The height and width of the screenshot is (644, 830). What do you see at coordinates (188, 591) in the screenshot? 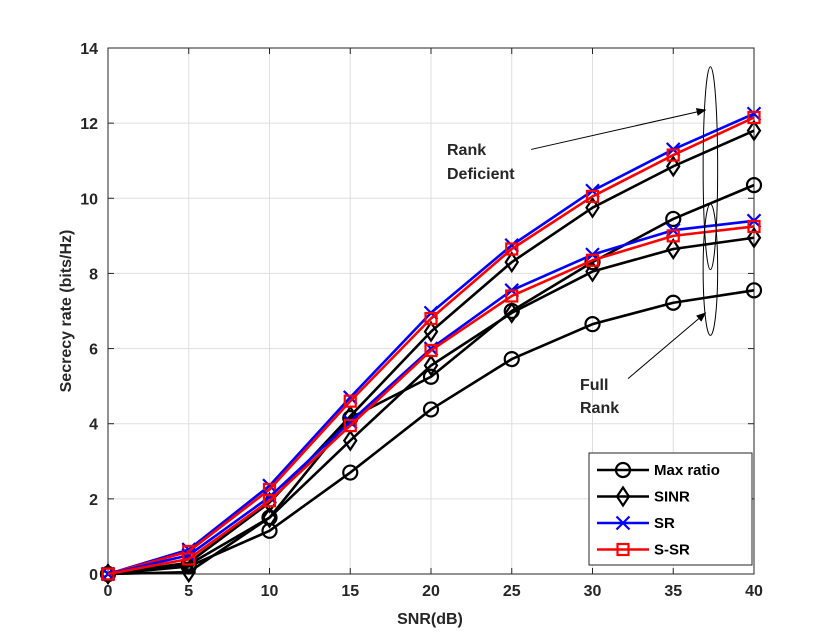
I see `x-tick-label: 5` at bounding box center [188, 591].